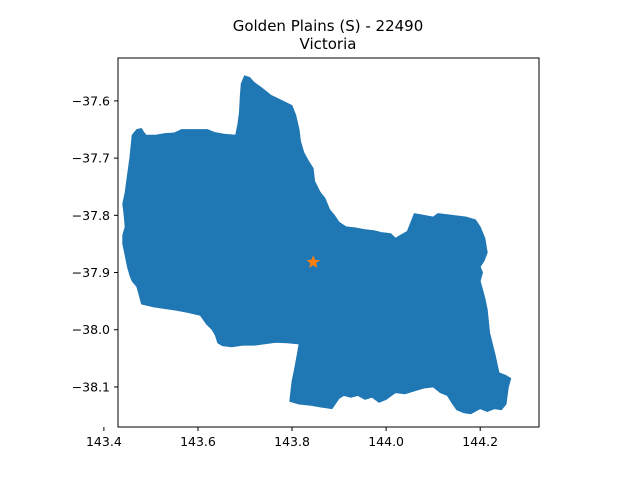  I want to click on location-star-marker, so click(313, 261).